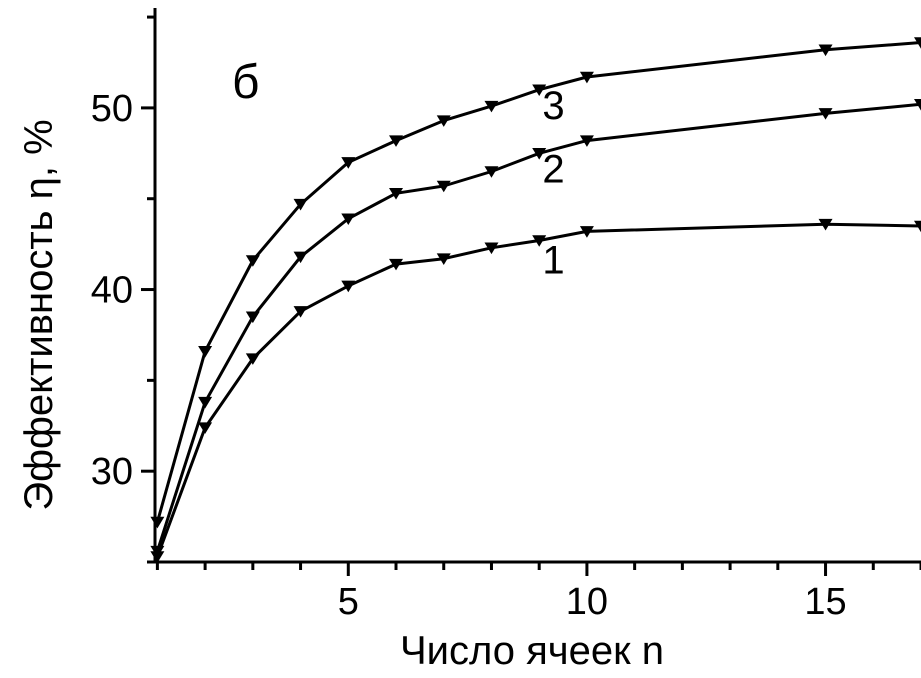  What do you see at coordinates (587, 602) in the screenshot?
I see `x-tick-label: 10` at bounding box center [587, 602].